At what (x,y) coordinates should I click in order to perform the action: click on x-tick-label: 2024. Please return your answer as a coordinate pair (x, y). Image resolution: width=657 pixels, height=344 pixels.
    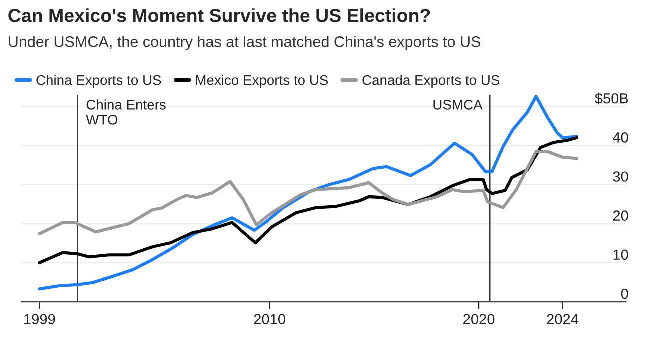
    Looking at the image, I should click on (563, 319).